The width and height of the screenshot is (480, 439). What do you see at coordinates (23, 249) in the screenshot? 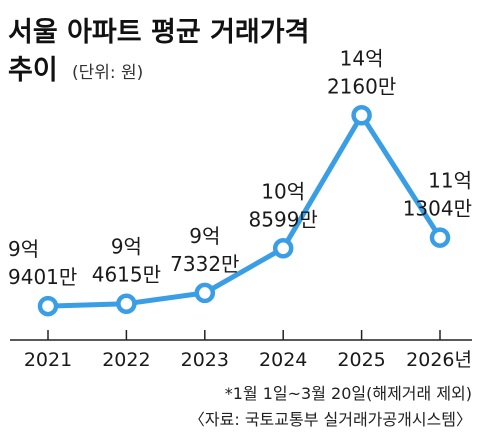
I see `data-label-2021-eok: 9억` at bounding box center [23, 249].